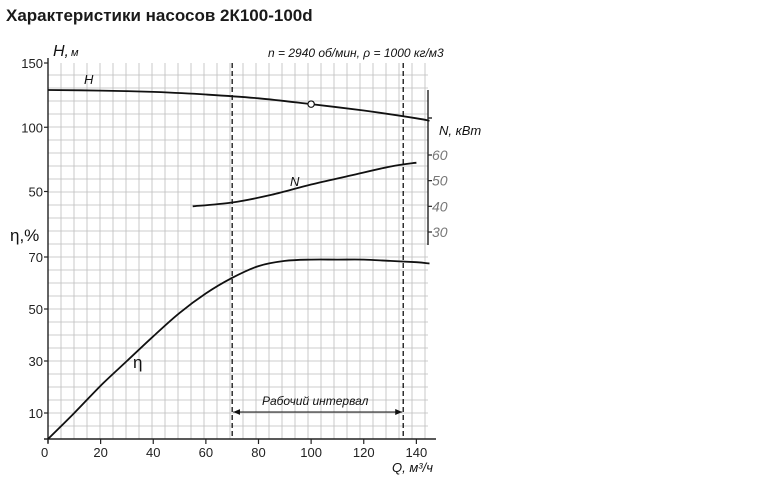  What do you see at coordinates (44, 452) in the screenshot?
I see `x-tick-label: 0` at bounding box center [44, 452].